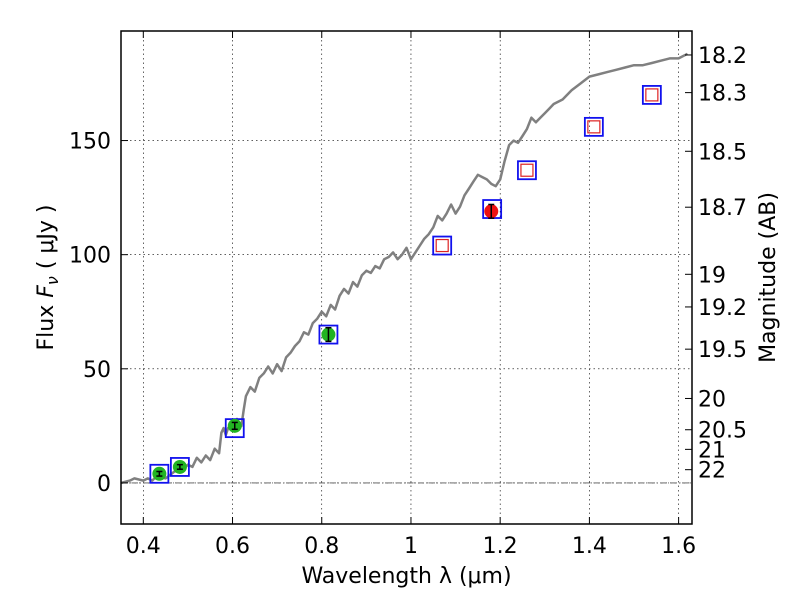 The image size is (800, 600). I want to click on y-tick-label: 50, so click(97, 370).